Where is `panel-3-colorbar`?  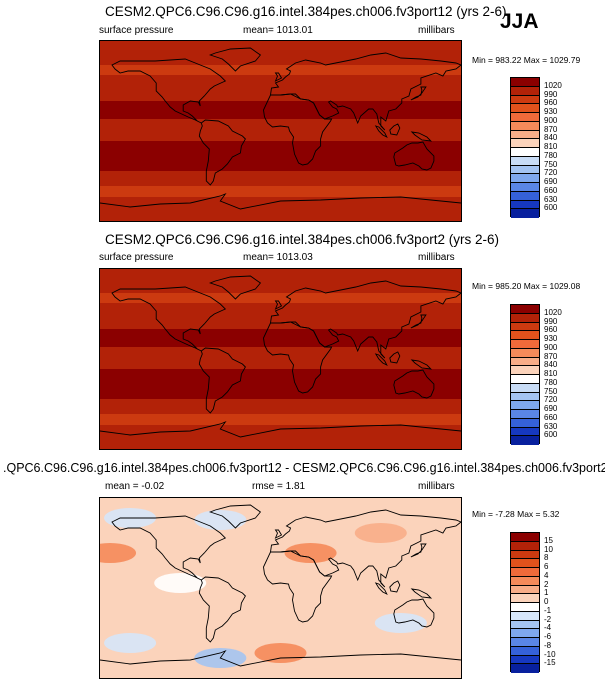
panel-3-colorbar is located at coordinates (525, 602).